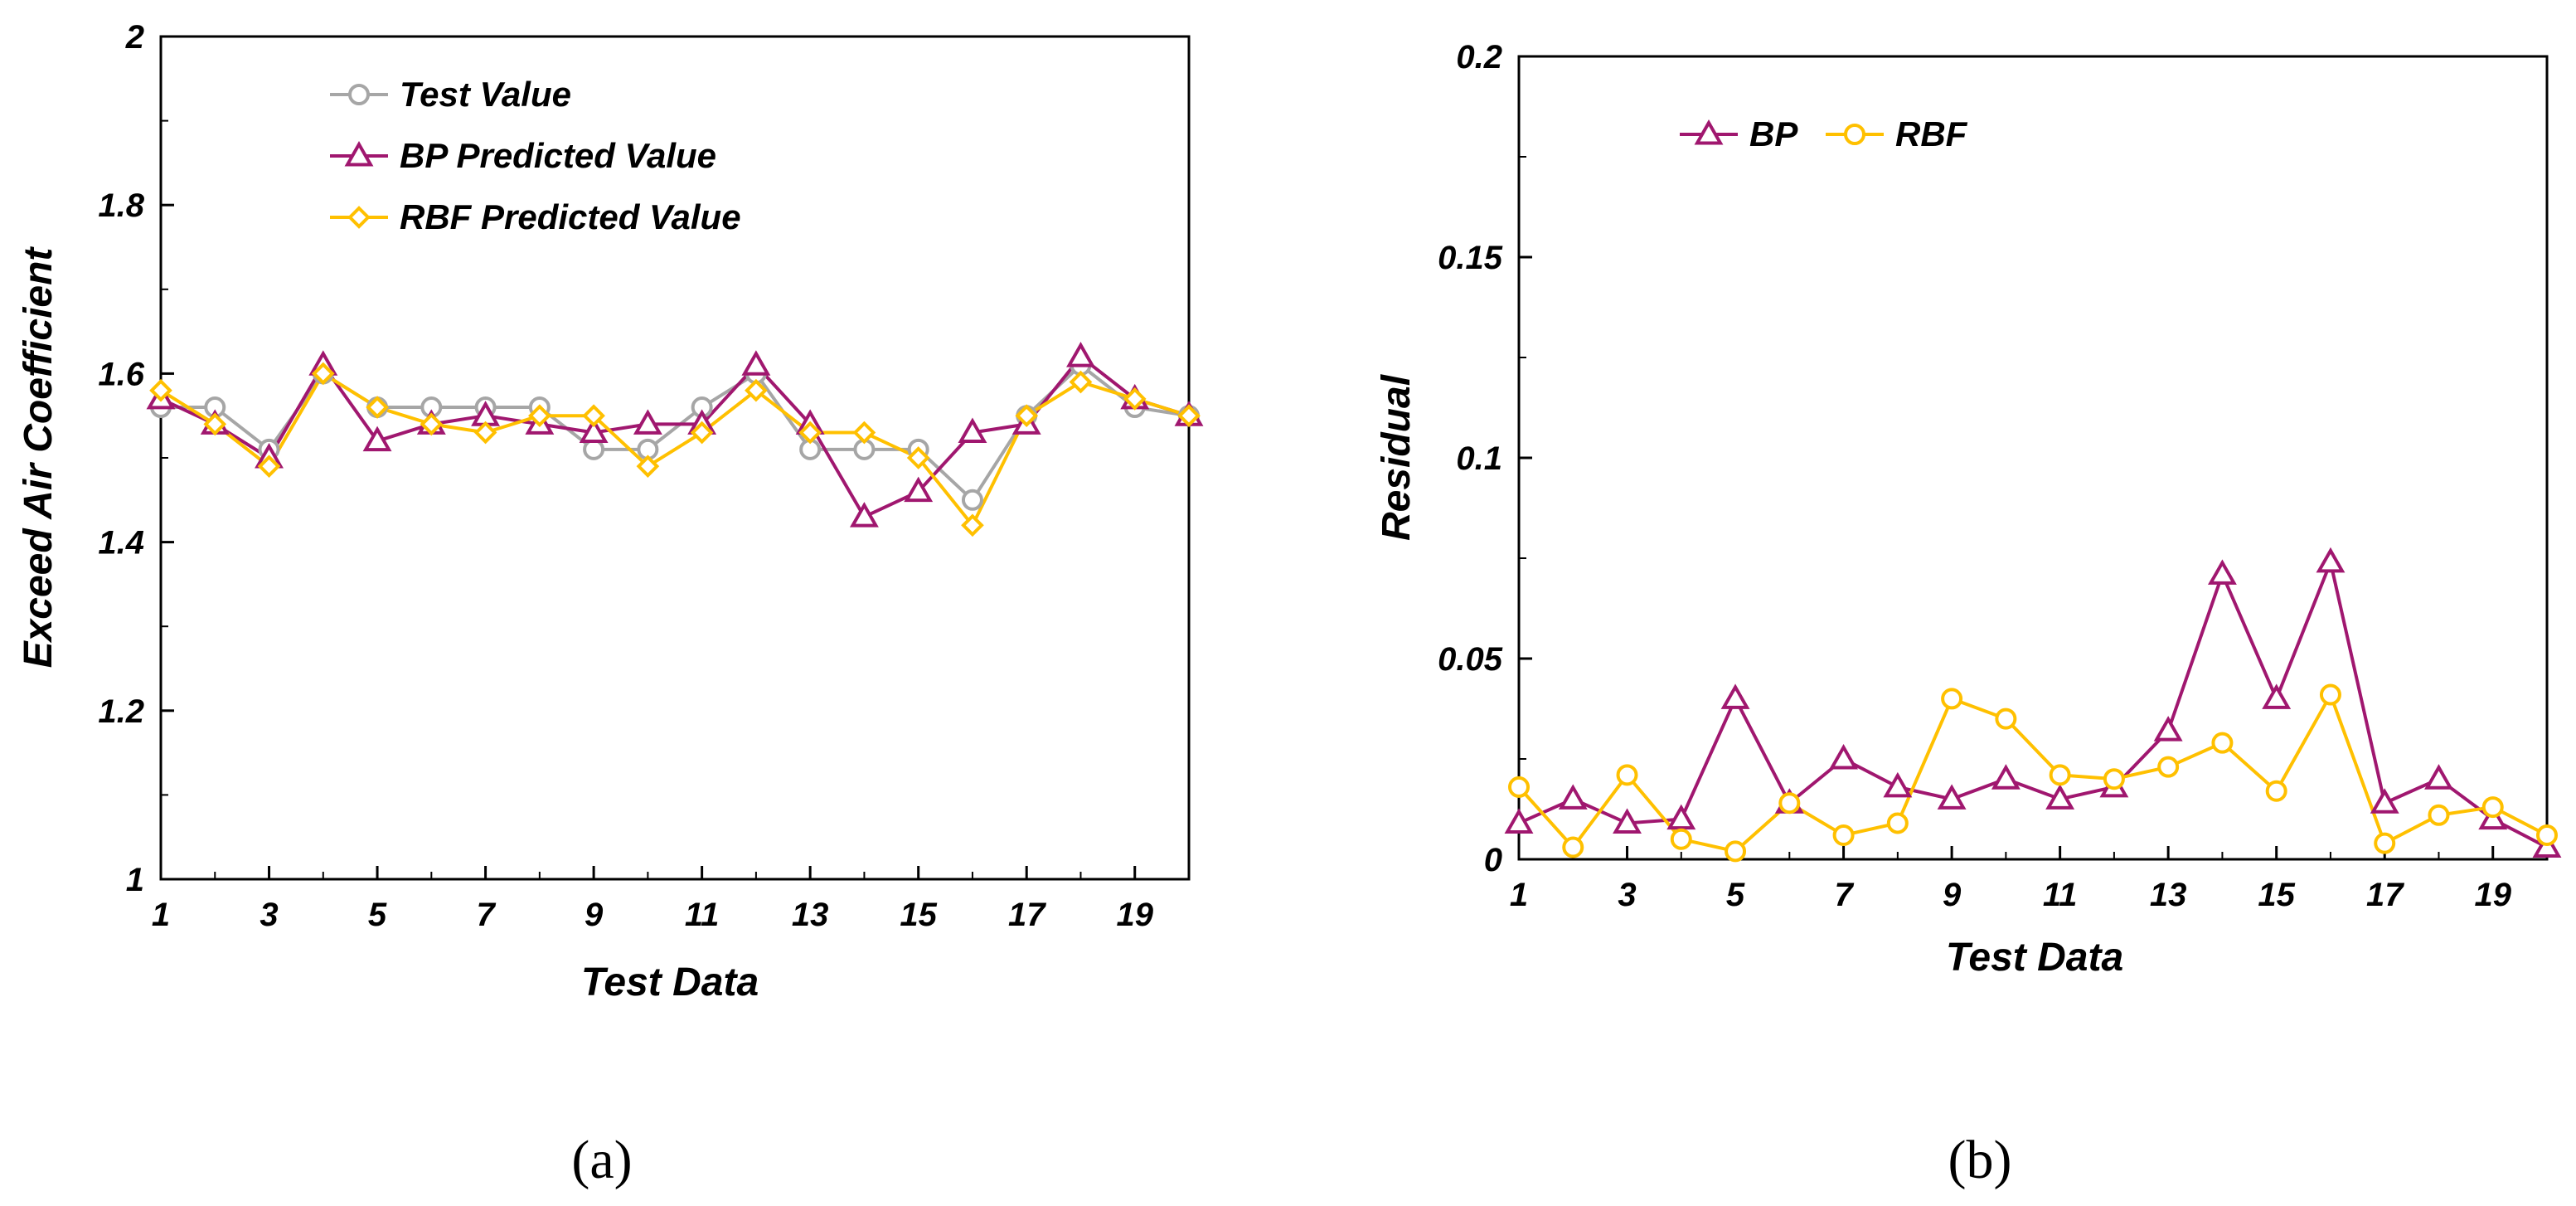  What do you see at coordinates (121, 711) in the screenshot?
I see `y-tick-label: 1.2` at bounding box center [121, 711].